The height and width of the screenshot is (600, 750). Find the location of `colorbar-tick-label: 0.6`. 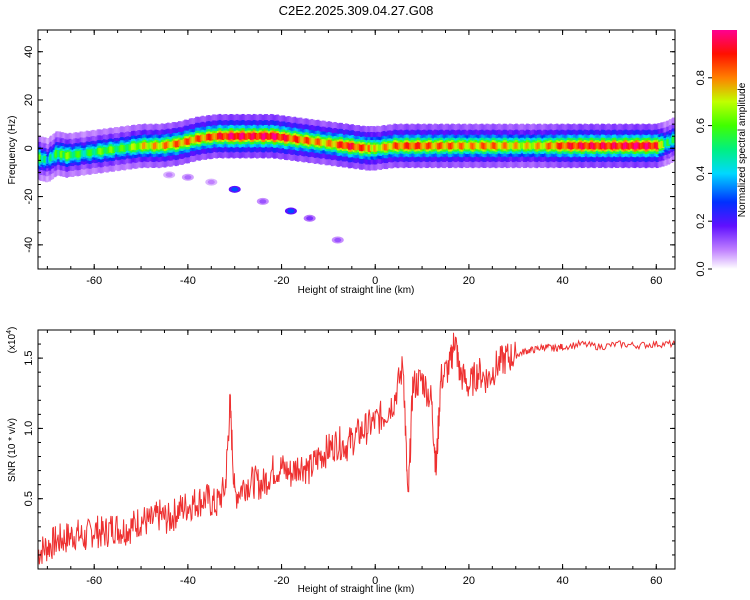

colorbar-tick-label: 0.6 is located at coordinates (701, 125).